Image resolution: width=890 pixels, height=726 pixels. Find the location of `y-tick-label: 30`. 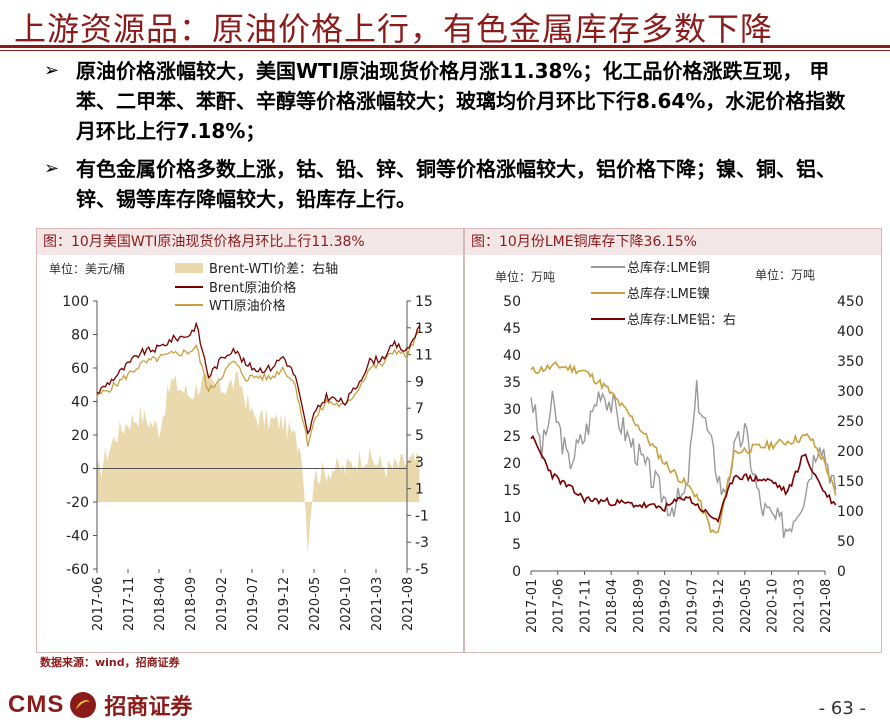

y-tick-label: 30 is located at coordinates (512, 410).